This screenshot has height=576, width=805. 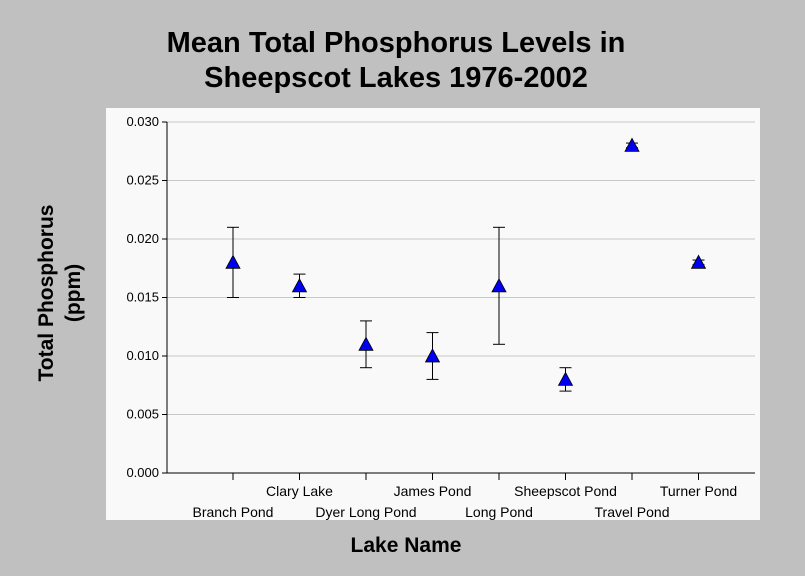 What do you see at coordinates (396, 43) in the screenshot?
I see `chart-title-line-1: Mean Total Phosphorus Levels in` at bounding box center [396, 43].